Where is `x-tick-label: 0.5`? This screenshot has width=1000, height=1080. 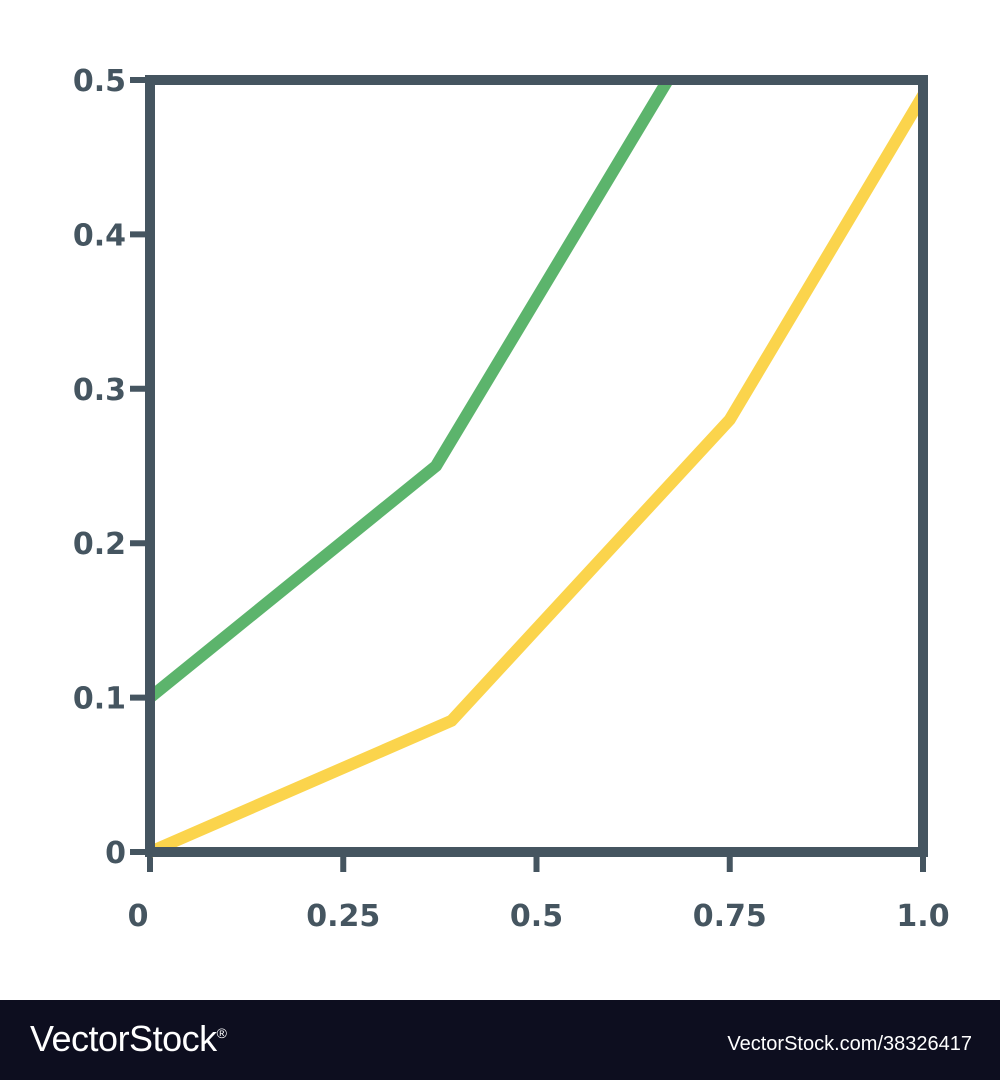
x-tick-label: 0.5 is located at coordinates (536, 916).